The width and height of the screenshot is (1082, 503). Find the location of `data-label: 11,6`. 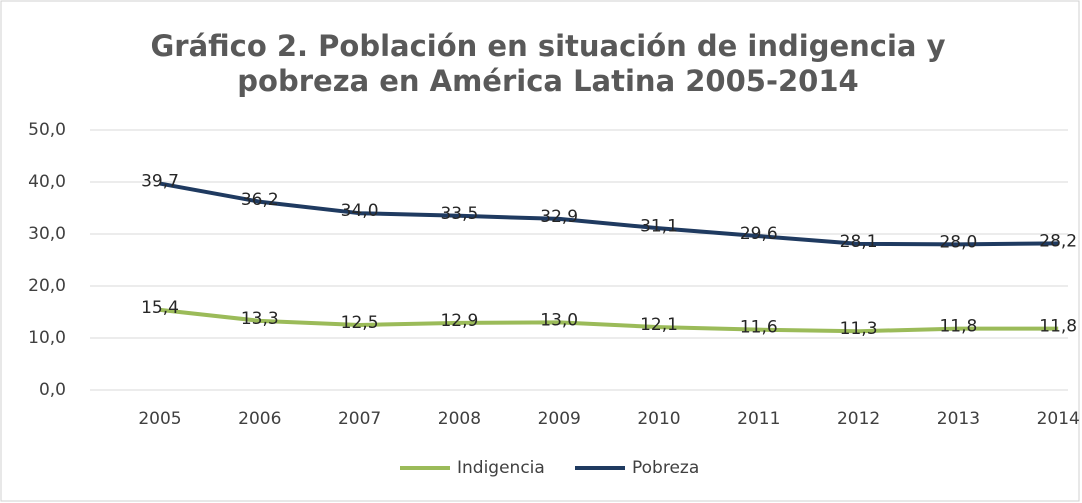

data-label: 11,6 is located at coordinates (759, 328).